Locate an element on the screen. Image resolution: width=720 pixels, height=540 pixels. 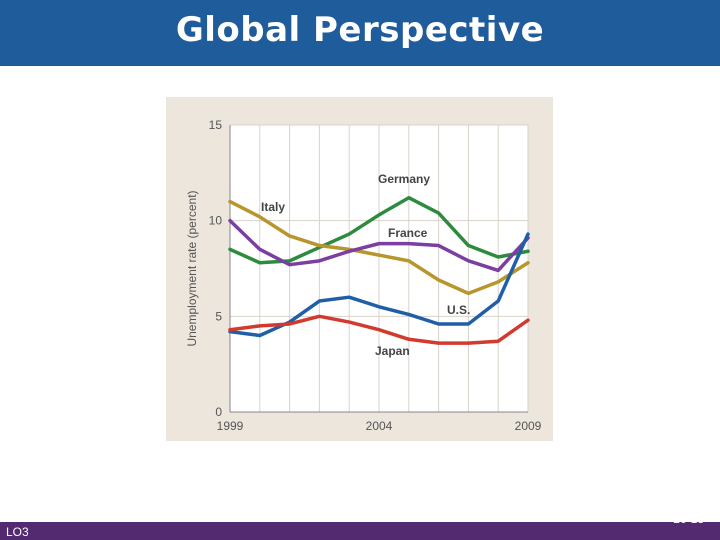
series-label-germany: Germany is located at coordinates (404, 179).